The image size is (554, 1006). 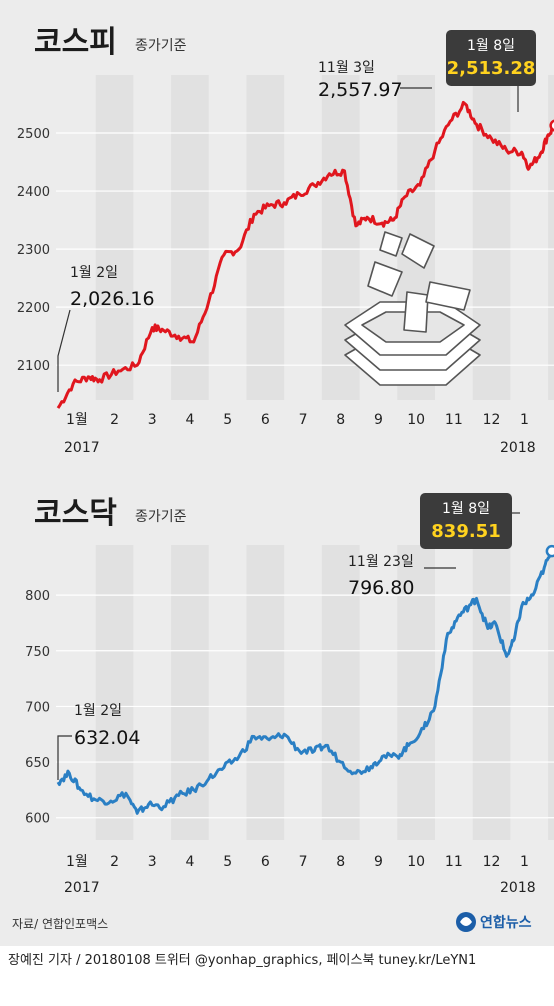 What do you see at coordinates (75, 42) in the screenshot?
I see `kospi-title: 코스피` at bounding box center [75, 42].